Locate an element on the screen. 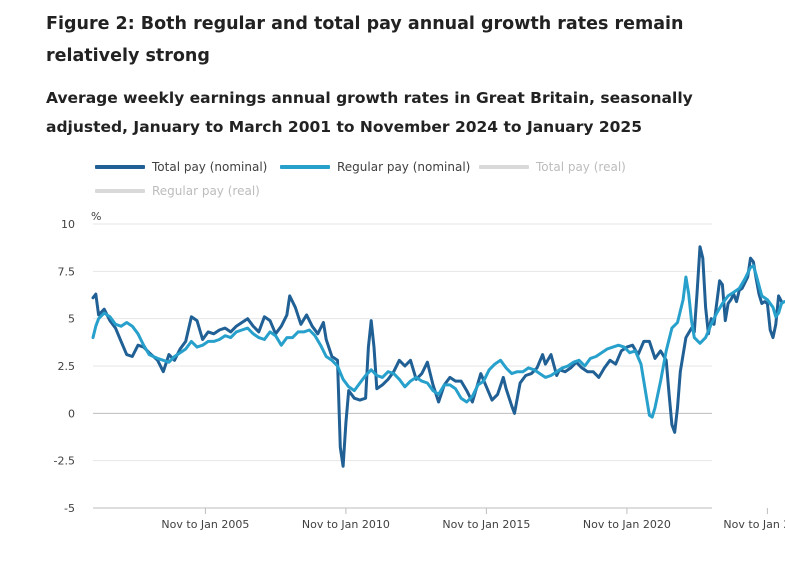 This screenshot has height=565, width=785. x-tick-label: Nov to Jan 2025 is located at coordinates (754, 524).